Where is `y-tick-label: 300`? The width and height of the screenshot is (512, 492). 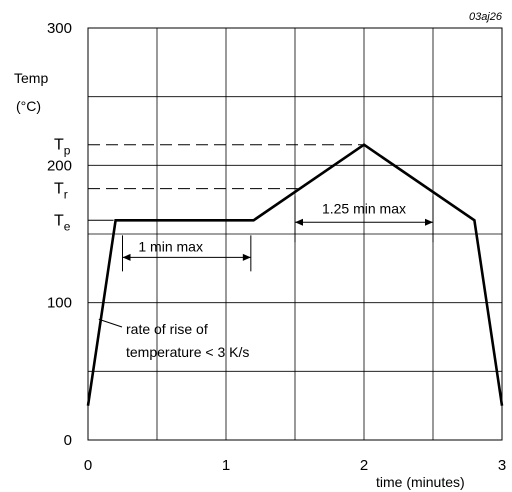
y-tick-label: 300 is located at coordinates (59, 28).